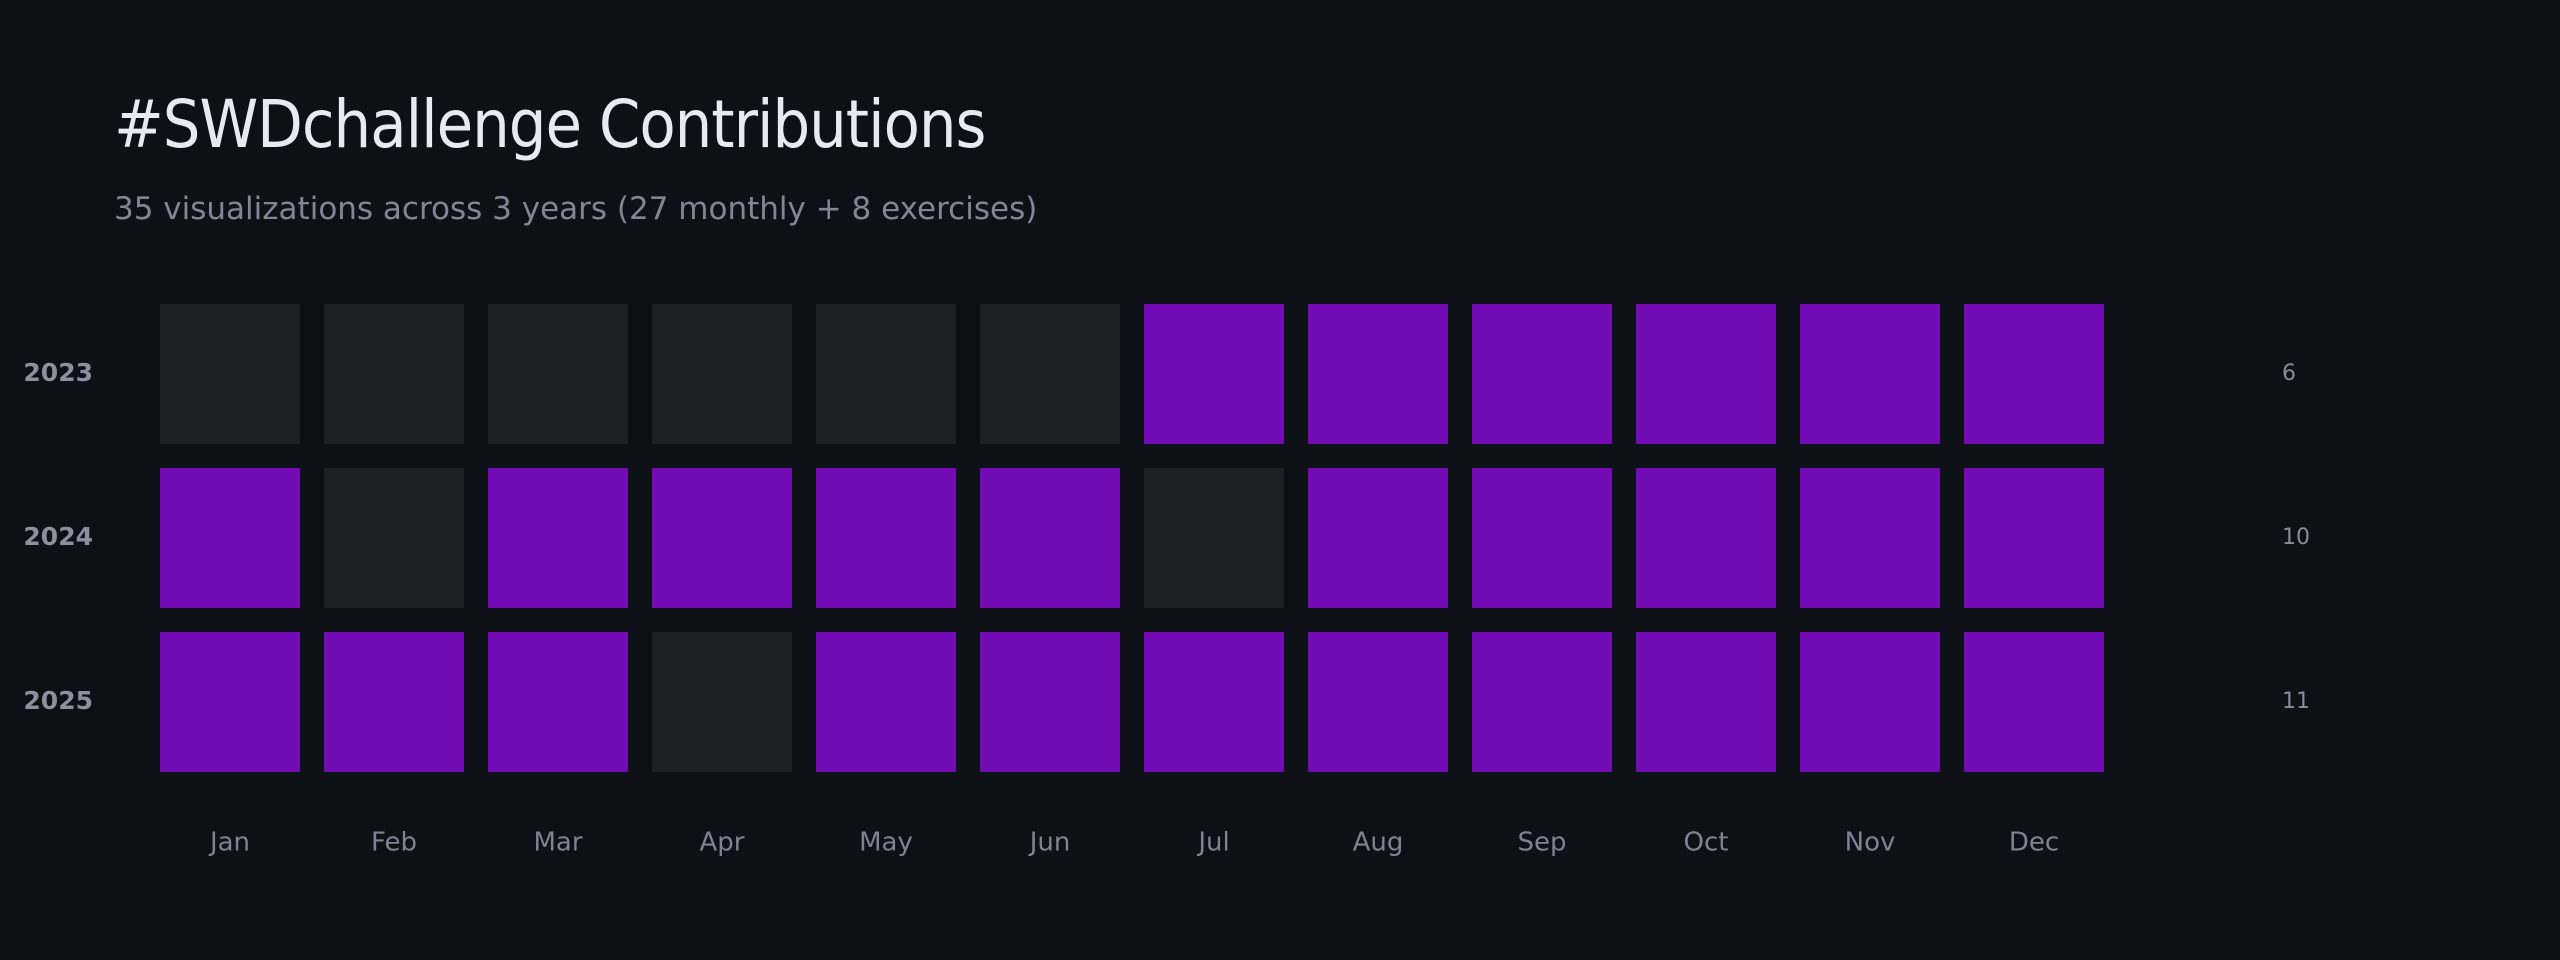 The width and height of the screenshot is (2560, 960). Describe the element at coordinates (722, 702) in the screenshot. I see `heatmap-cell-2025-apr` at that location.